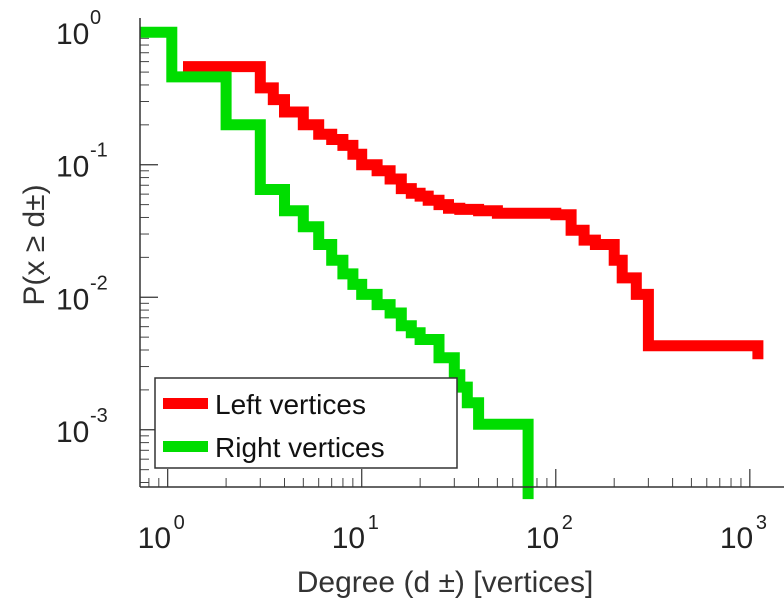 Image resolution: width=784 pixels, height=600 pixels. Describe the element at coordinates (761, 523) in the screenshot. I see `x-tick-exponent: 3` at that location.